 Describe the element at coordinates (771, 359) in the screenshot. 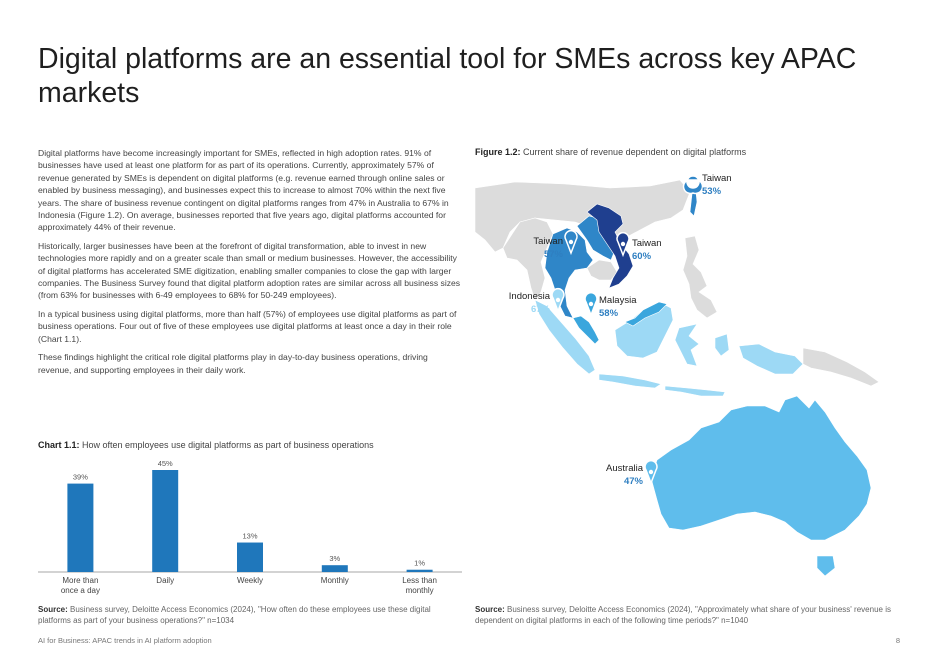

I see `map-region-papua` at that location.